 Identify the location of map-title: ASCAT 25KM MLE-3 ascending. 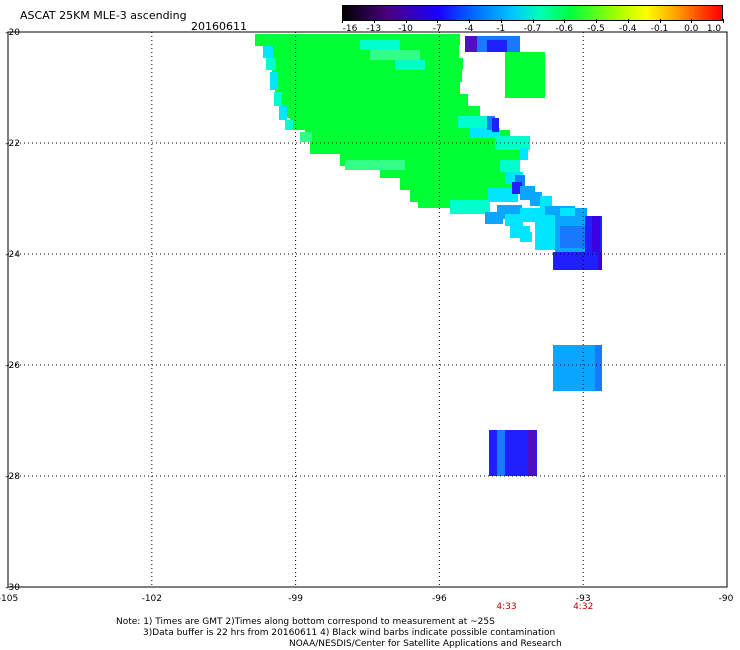
(103, 15).